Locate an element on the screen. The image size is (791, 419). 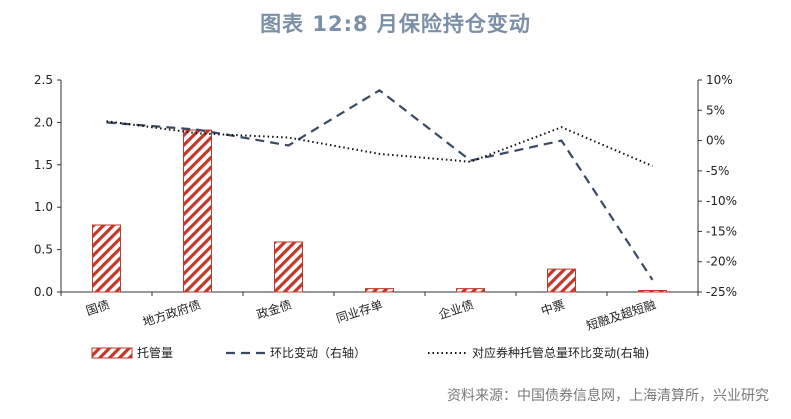
right-tick-label: 5% is located at coordinates (715, 110).